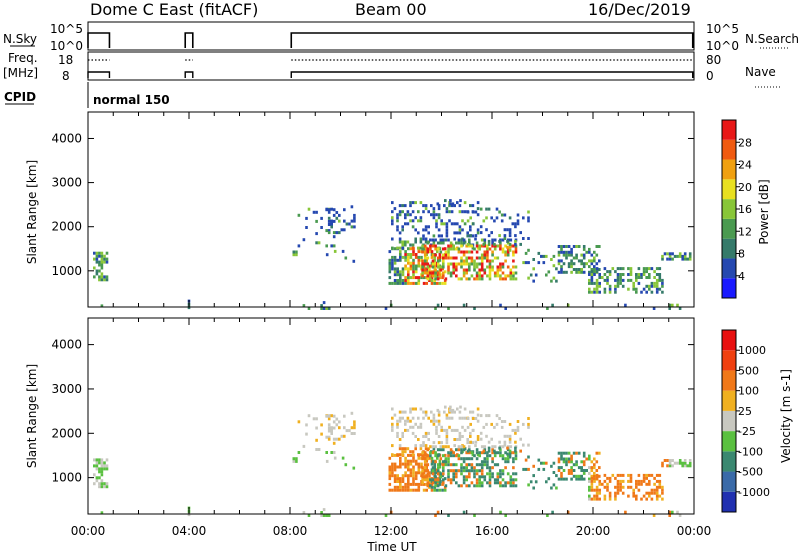 Image resolution: width=800 pixels, height=554 pixels. Describe the element at coordinates (65, 60) in the screenshot. I see `freq-tick-top: 18` at that location.